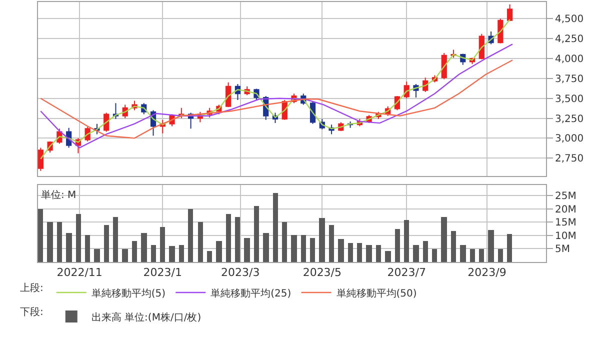 This screenshot has width=600, height=344. Describe the element at coordinates (32, 288) in the screenshot. I see `legend-title: 上段:` at that location.